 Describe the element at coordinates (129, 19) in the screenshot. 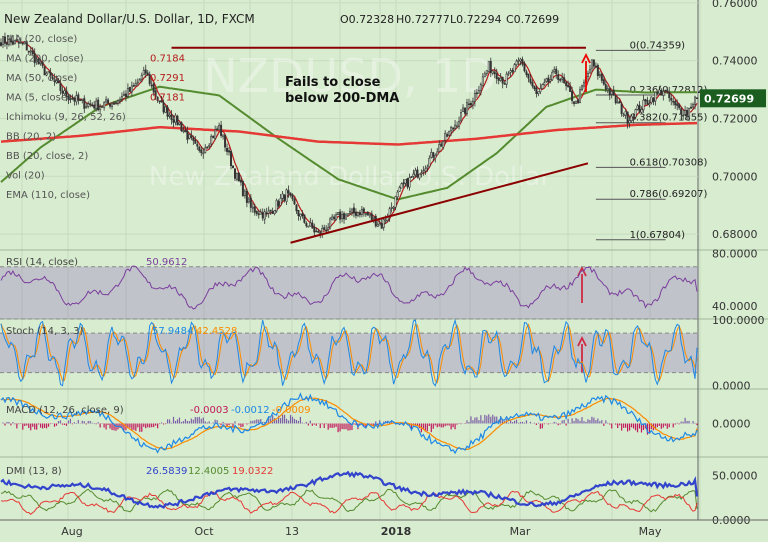

I see `chart-title: New Zealand Dollar/U.S. Dollar, 1D, FXCM` at that location.